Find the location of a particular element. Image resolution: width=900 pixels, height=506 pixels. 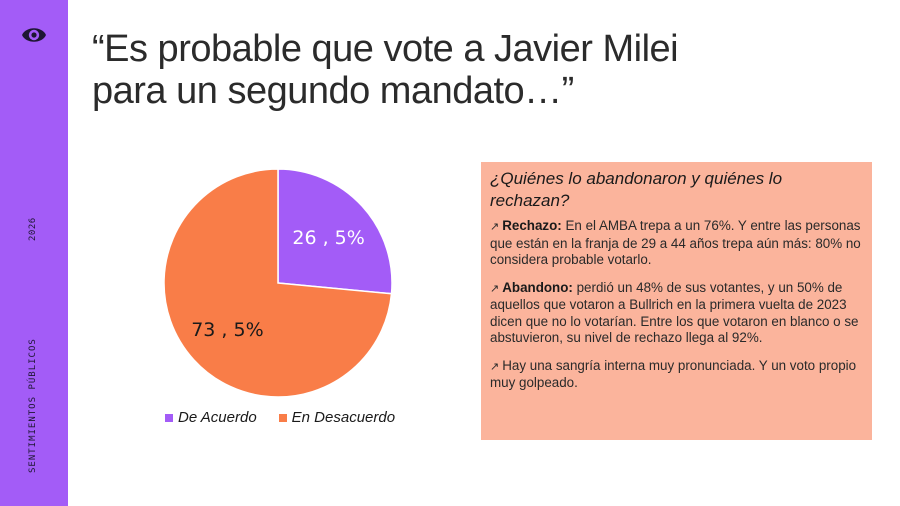

data-label-de-acuerdo: 26 , 5% is located at coordinates (328, 238).